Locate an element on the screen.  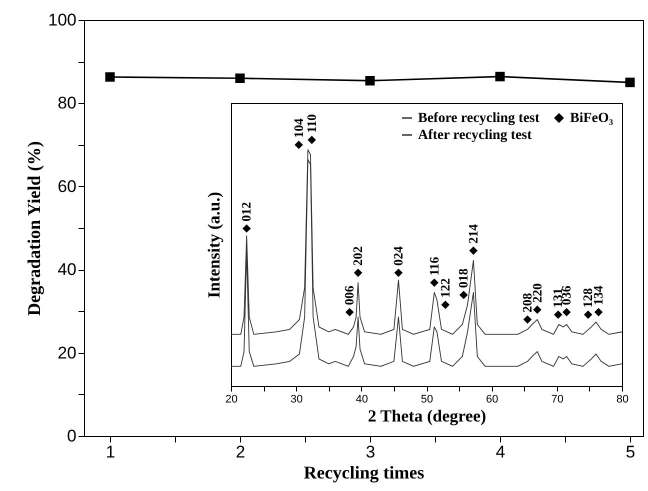
annotation: 122 is located at coordinates (444, 288).